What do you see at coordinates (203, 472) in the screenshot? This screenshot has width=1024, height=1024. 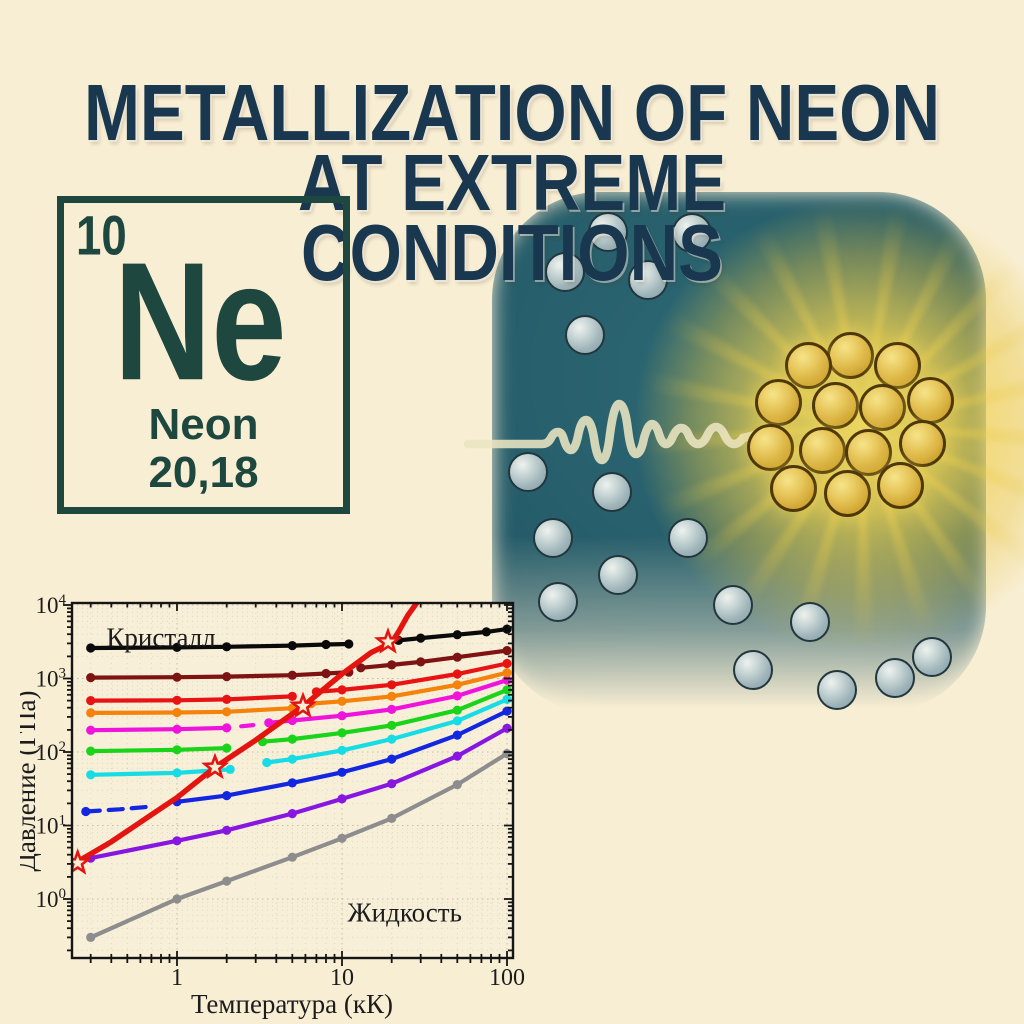 I see `atomic-mass: 20,18` at bounding box center [203, 472].